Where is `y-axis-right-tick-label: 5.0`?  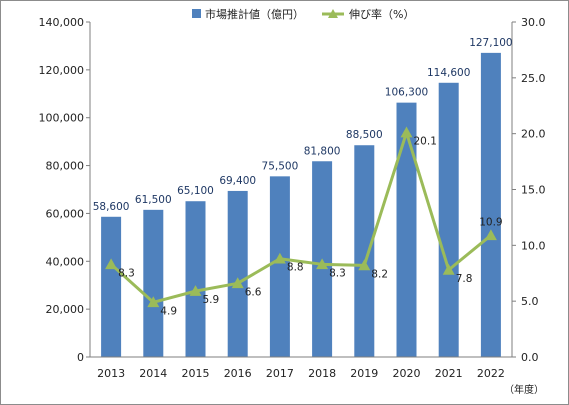 y-axis-right-tick-label: 5.0 is located at coordinates (530, 301).